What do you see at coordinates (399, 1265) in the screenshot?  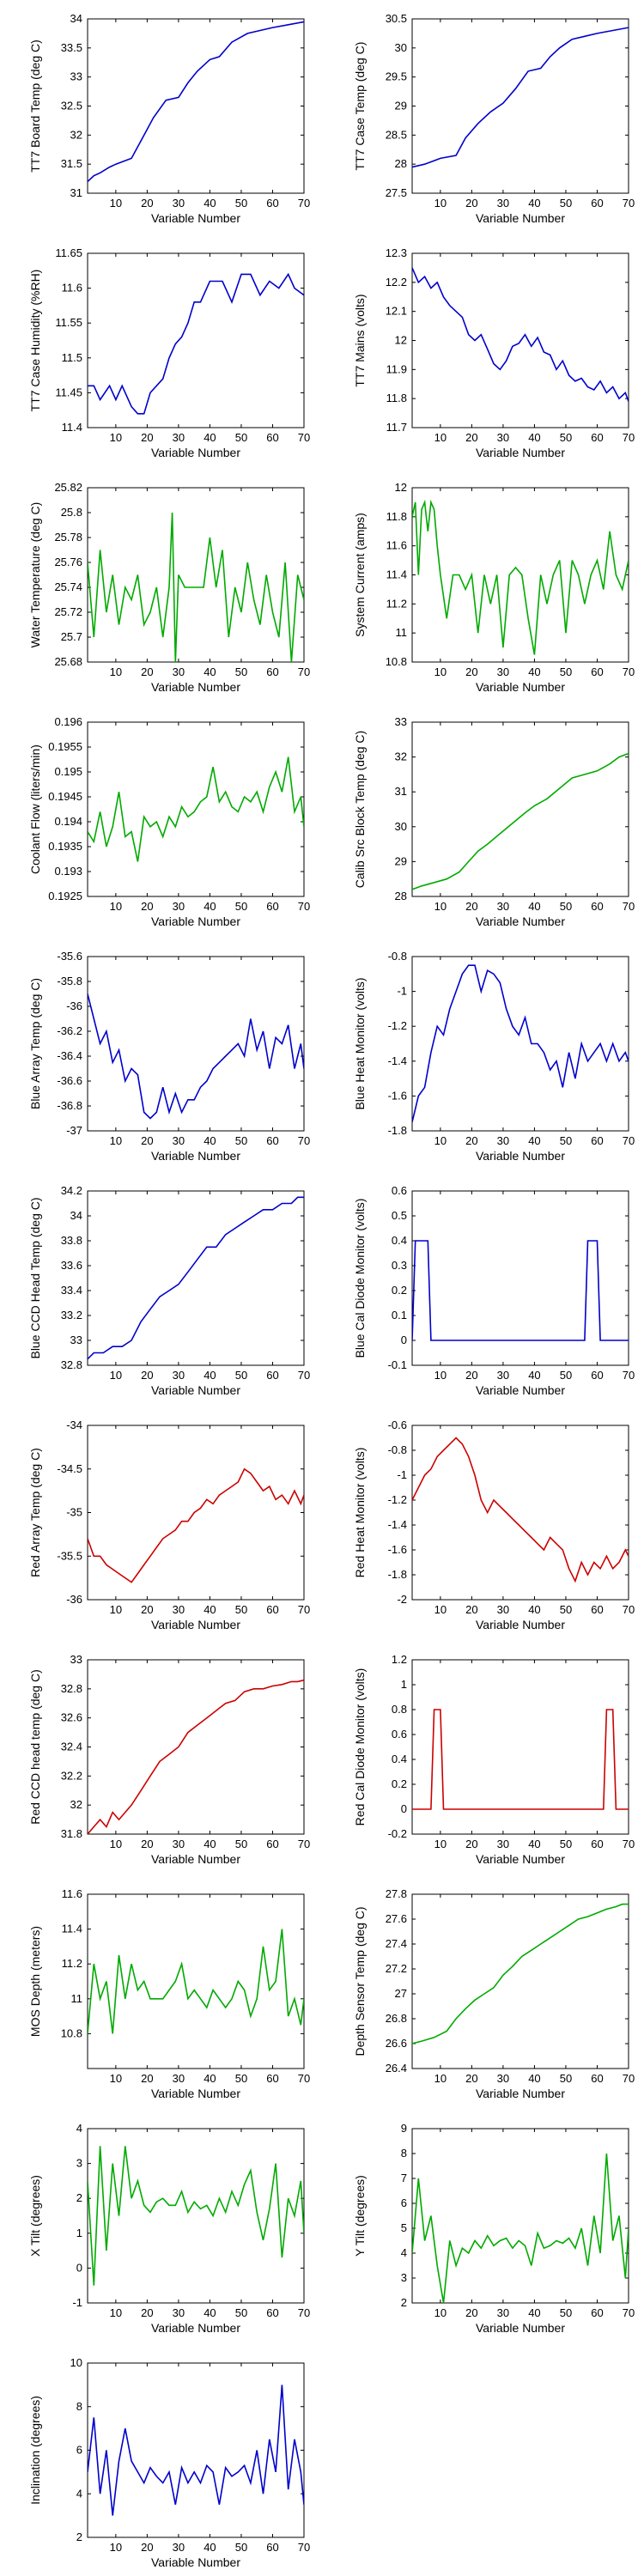 I see `y-tick-label: 0.3` at bounding box center [399, 1265].